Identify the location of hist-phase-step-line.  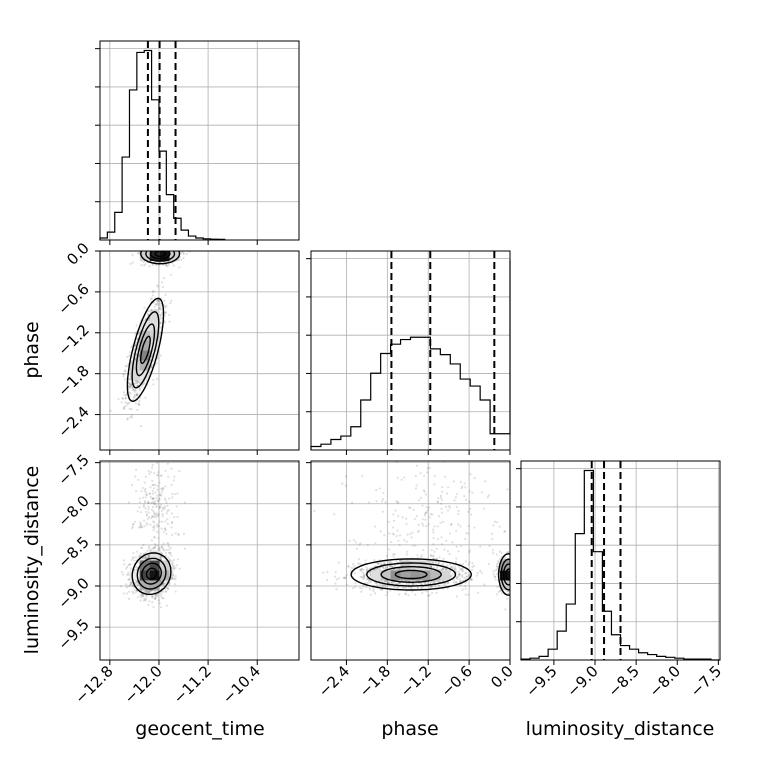
(410, 355).